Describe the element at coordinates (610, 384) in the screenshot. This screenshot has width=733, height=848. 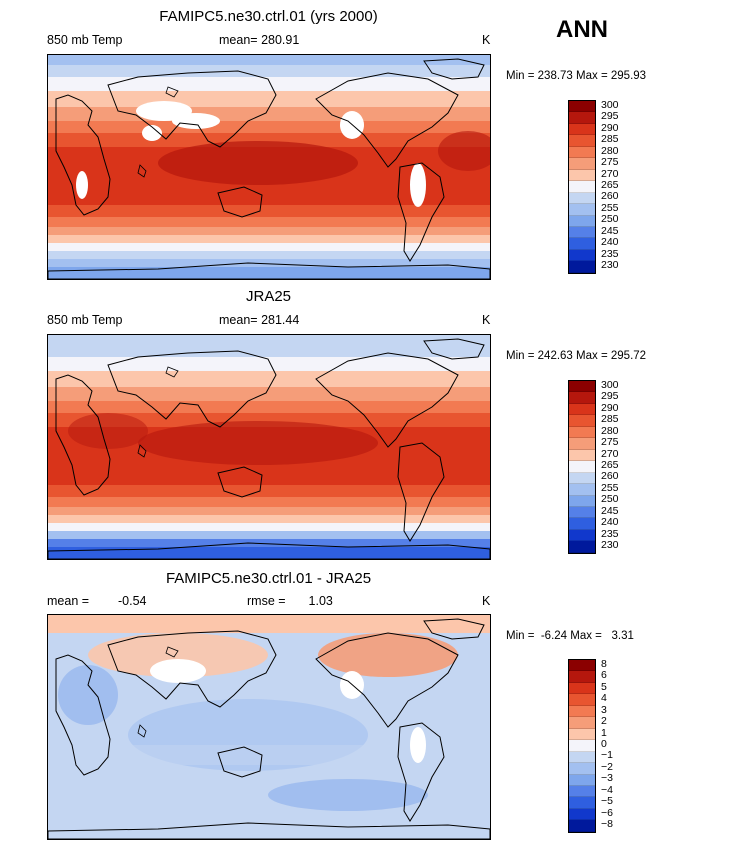
I see `panel2-colorbar-tick-label: 300` at that location.